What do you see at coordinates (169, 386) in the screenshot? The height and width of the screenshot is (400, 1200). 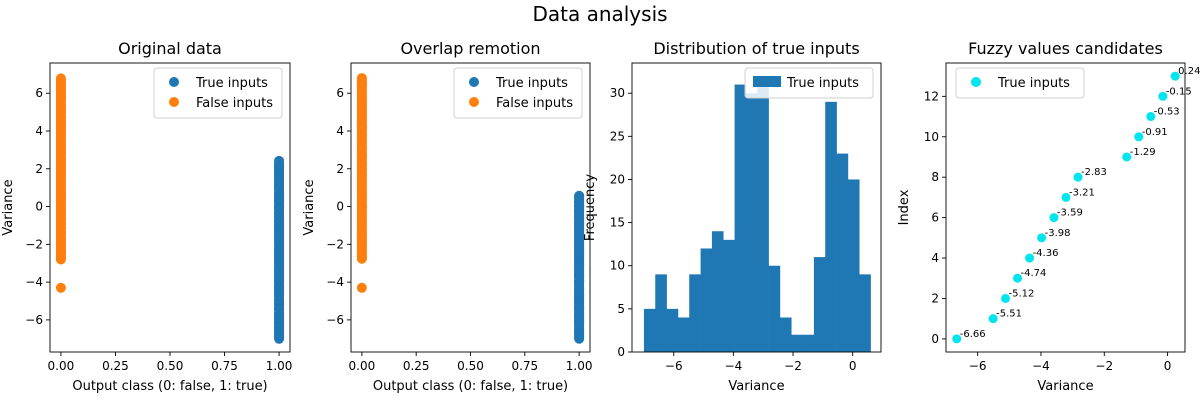 I see `x-axis-label: Output class (0: false, 1: true)` at bounding box center [169, 386].